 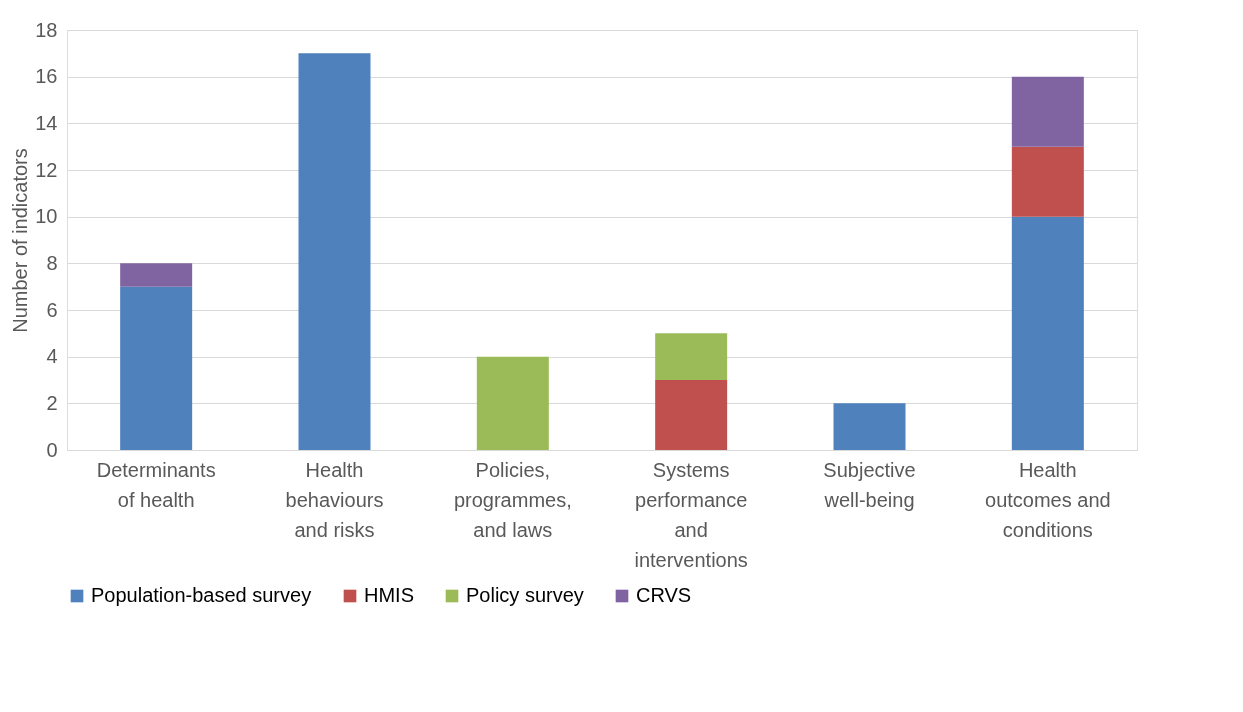 What do you see at coordinates (20, 240) in the screenshot?
I see `y-axis-title: Number of indicators` at bounding box center [20, 240].